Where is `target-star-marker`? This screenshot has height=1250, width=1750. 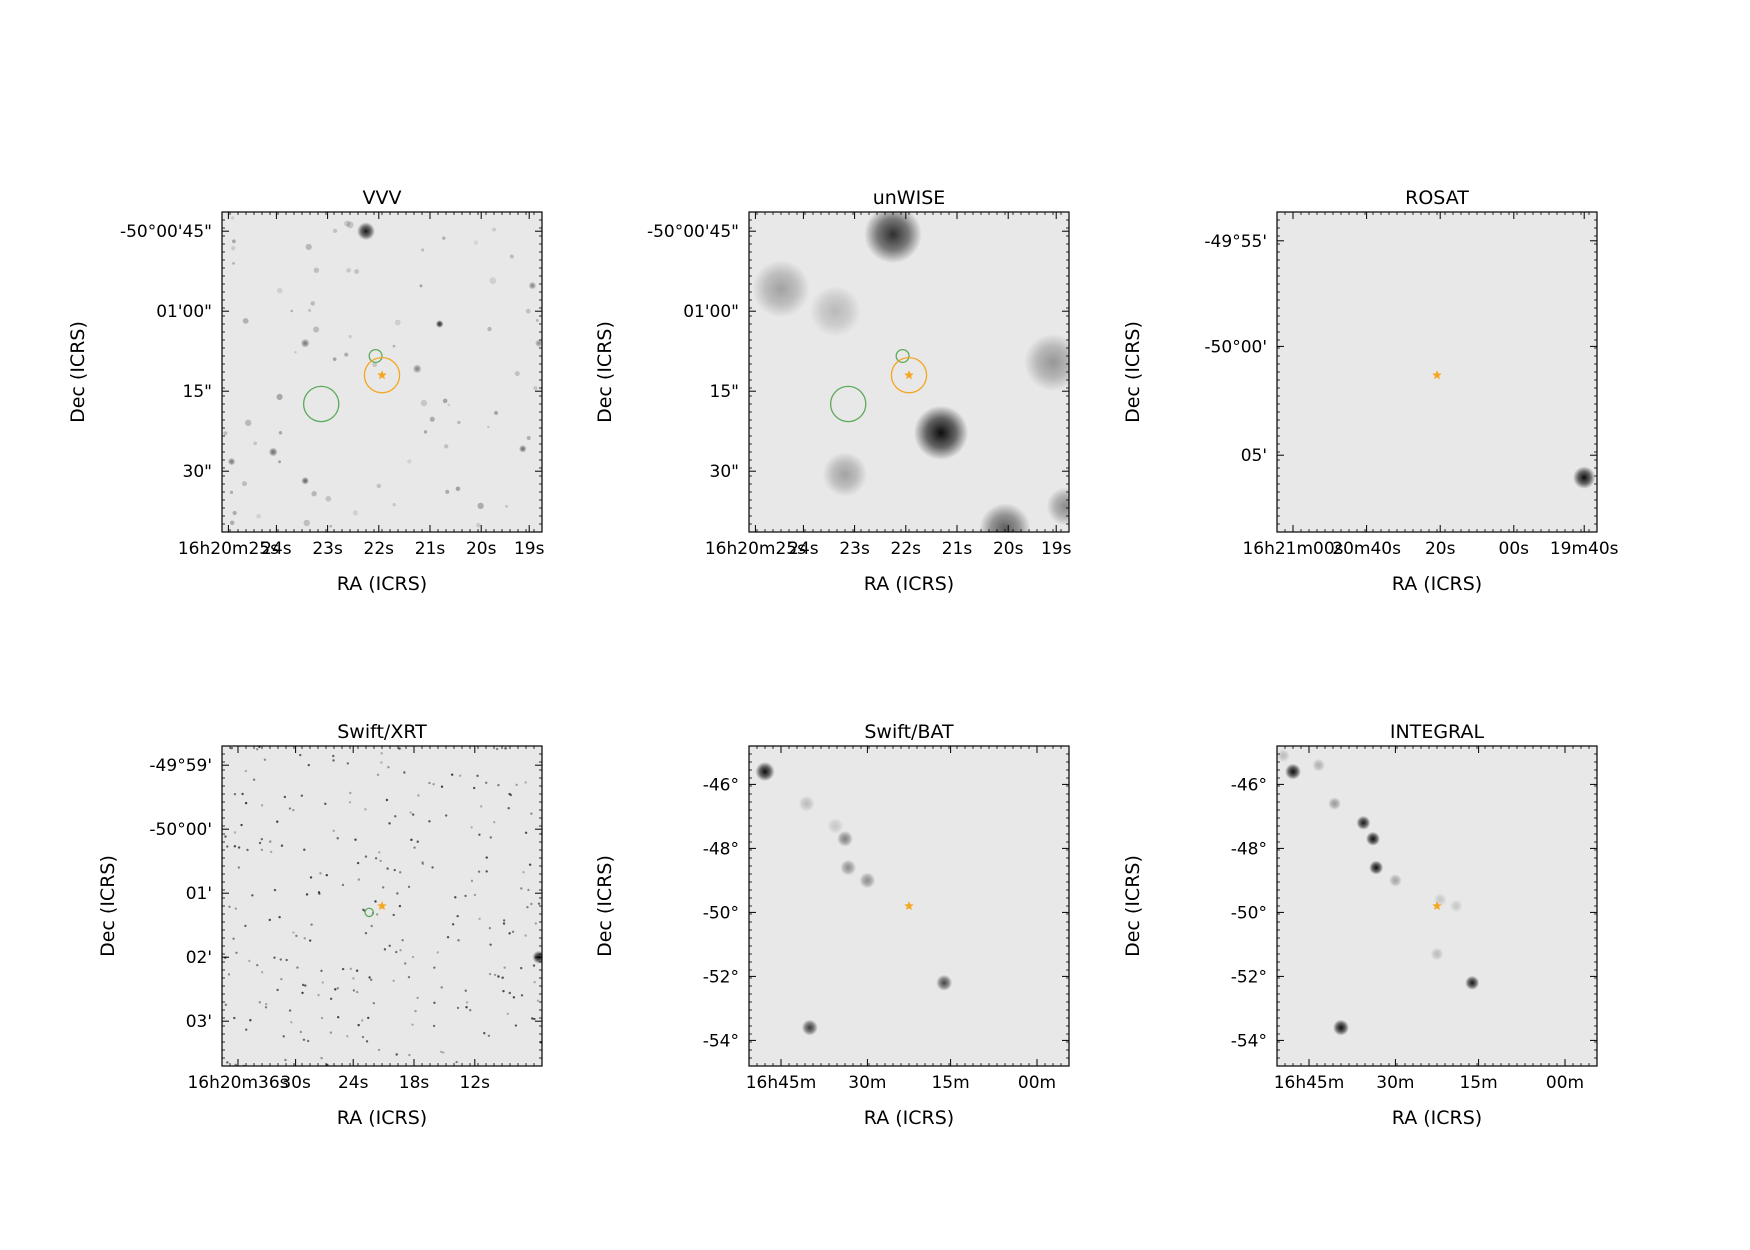
target-star-marker is located at coordinates (1437, 375).